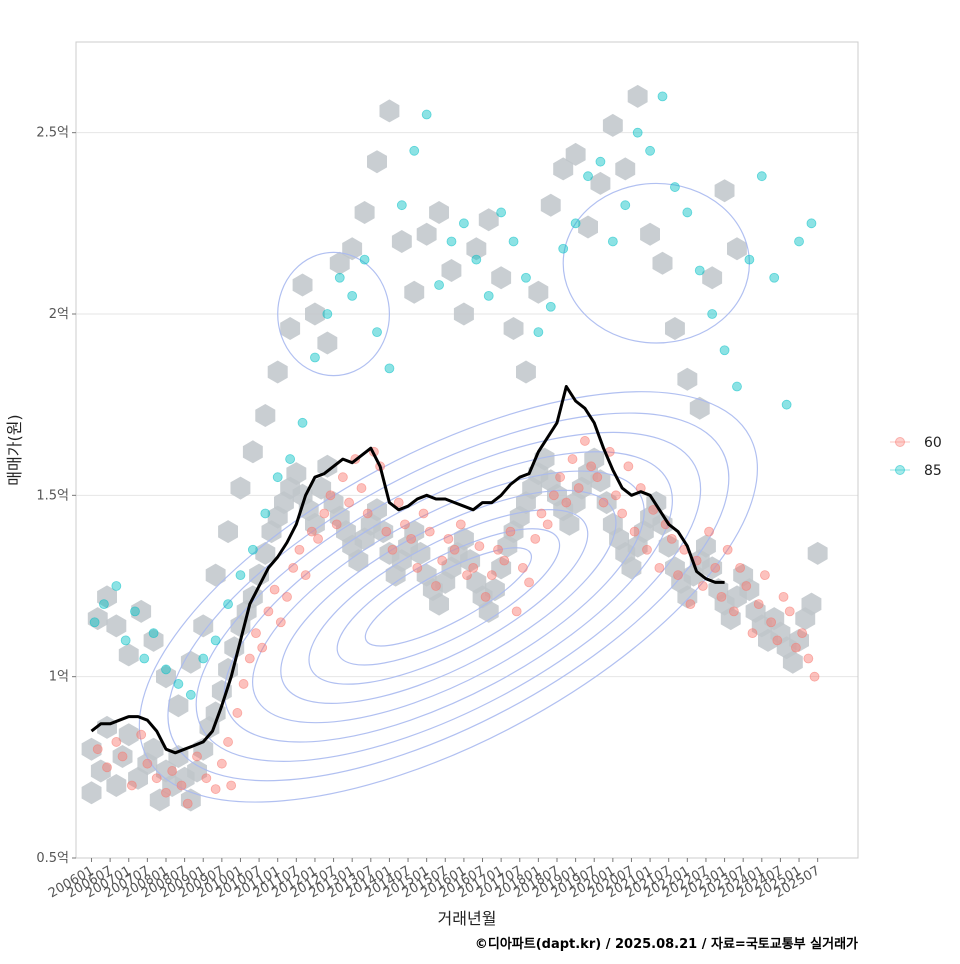 This screenshot has height=964, width=960. What do you see at coordinates (933, 471) in the screenshot?
I see `legend-label-85: 85` at bounding box center [933, 471].